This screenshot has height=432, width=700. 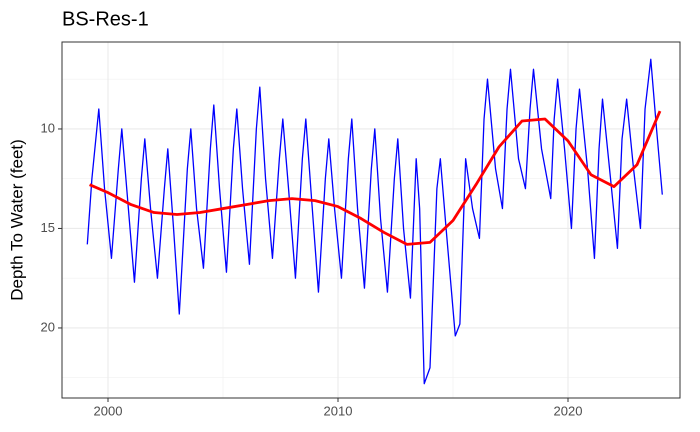 What do you see at coordinates (48, 227) in the screenshot?
I see `y-tick-label: 15` at bounding box center [48, 227].